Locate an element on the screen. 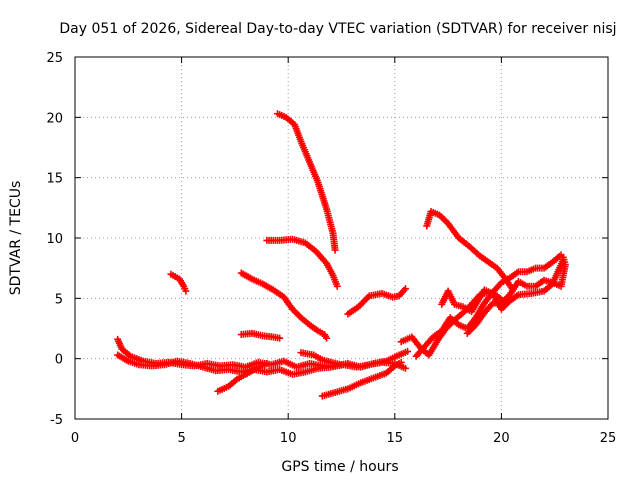 Image resolution: width=640 pixels, height=480 pixels. x-tick-label: 10 is located at coordinates (288, 438).